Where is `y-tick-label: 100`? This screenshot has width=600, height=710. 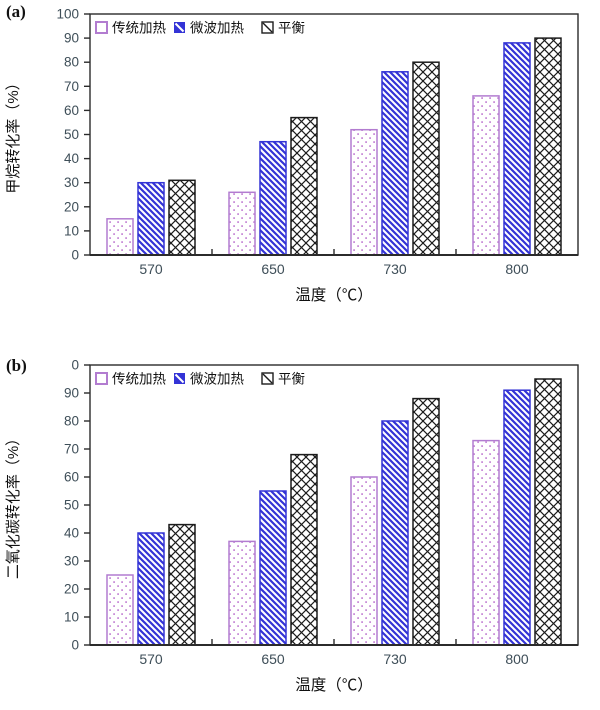 y-tick-label: 100 is located at coordinates (67, 14).